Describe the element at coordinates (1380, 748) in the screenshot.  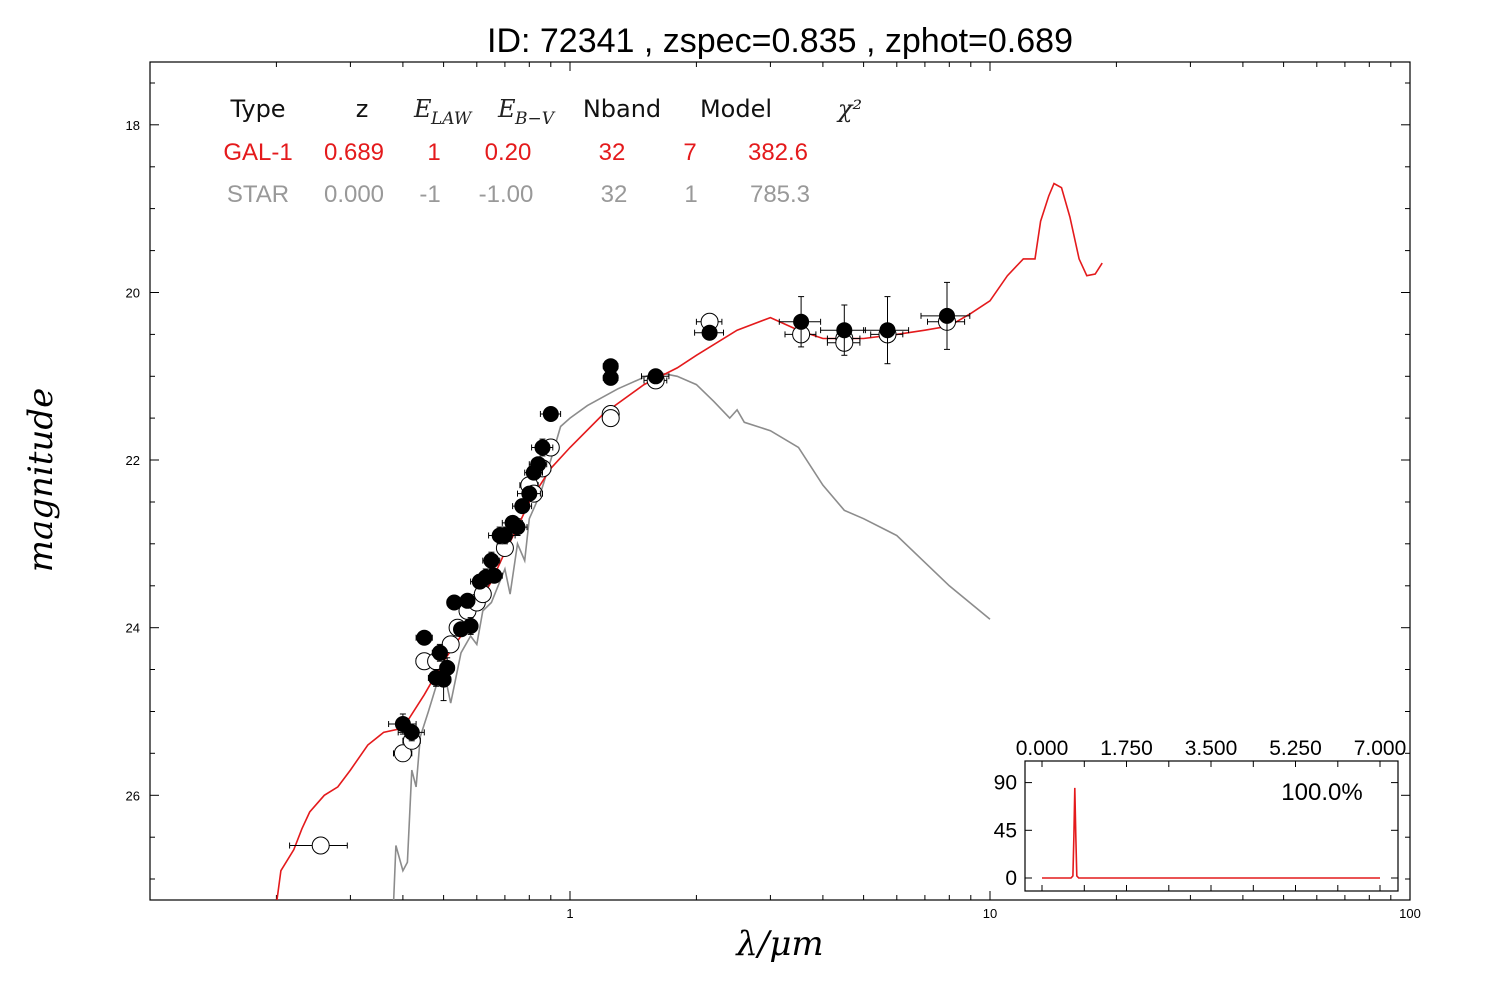
I see `inset-x-tick-label: 7.000` at that location.